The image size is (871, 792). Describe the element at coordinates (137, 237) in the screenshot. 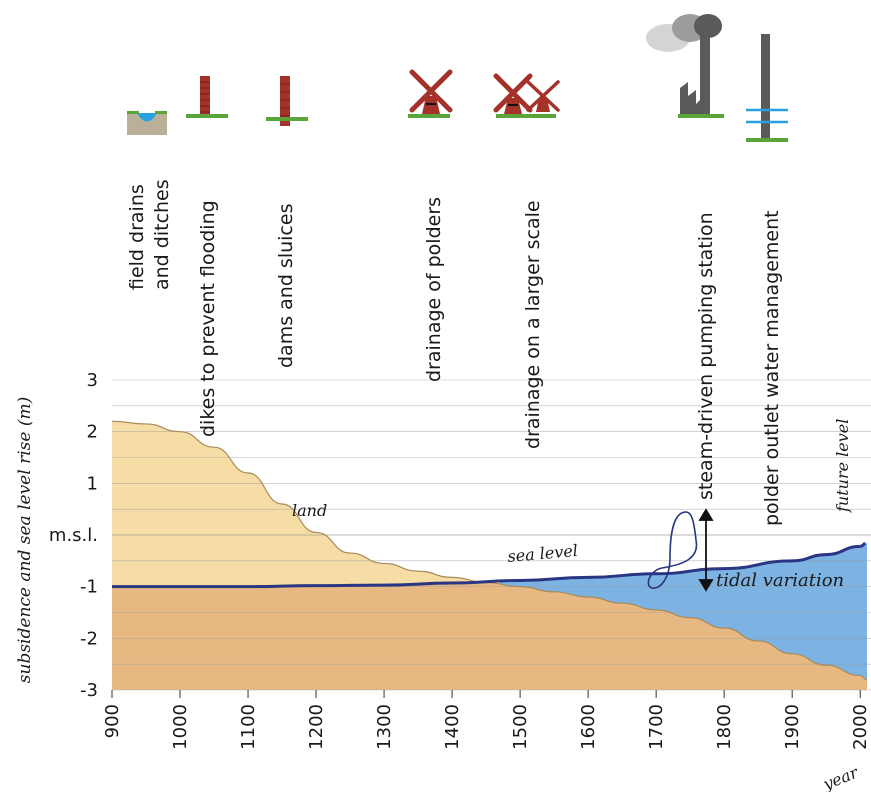

I see `milestone-label-field-drains: field drains` at that location.